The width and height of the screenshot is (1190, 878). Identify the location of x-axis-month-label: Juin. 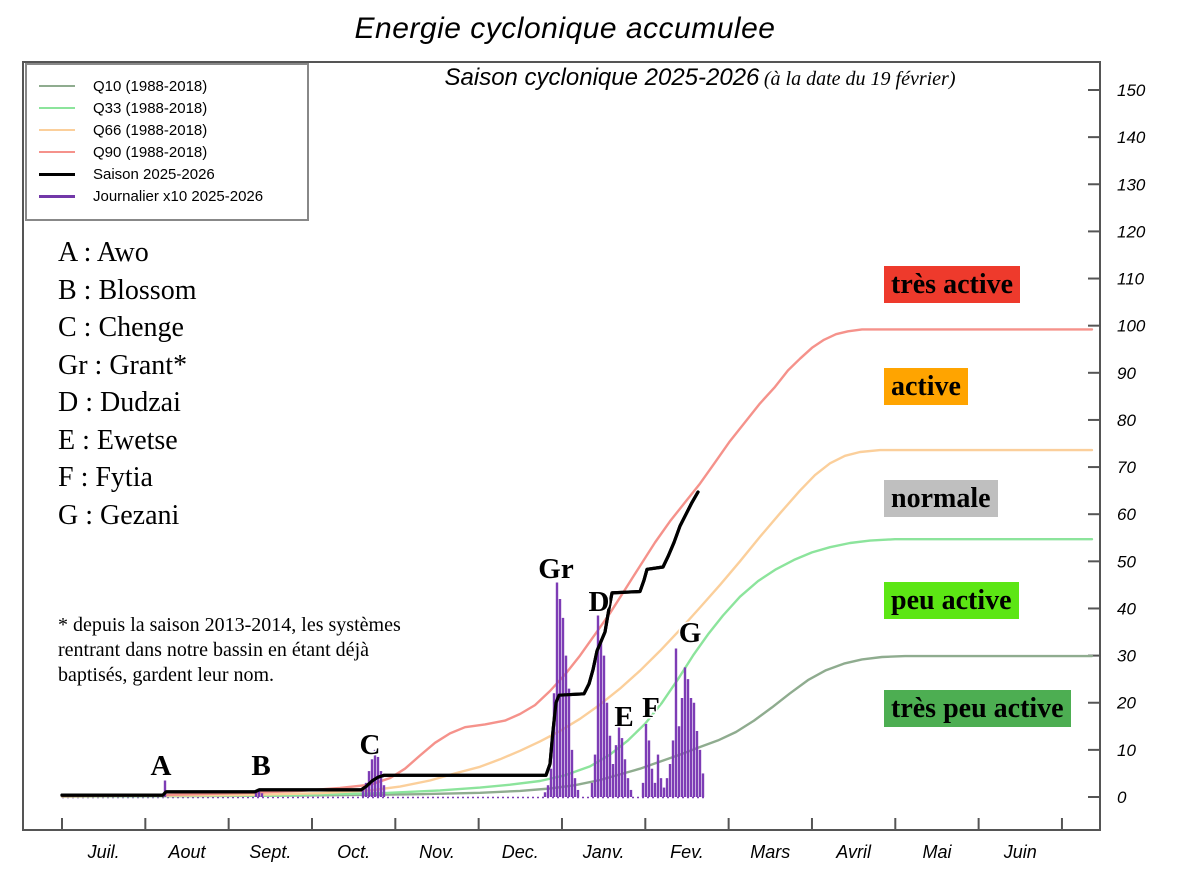
(1020, 852).